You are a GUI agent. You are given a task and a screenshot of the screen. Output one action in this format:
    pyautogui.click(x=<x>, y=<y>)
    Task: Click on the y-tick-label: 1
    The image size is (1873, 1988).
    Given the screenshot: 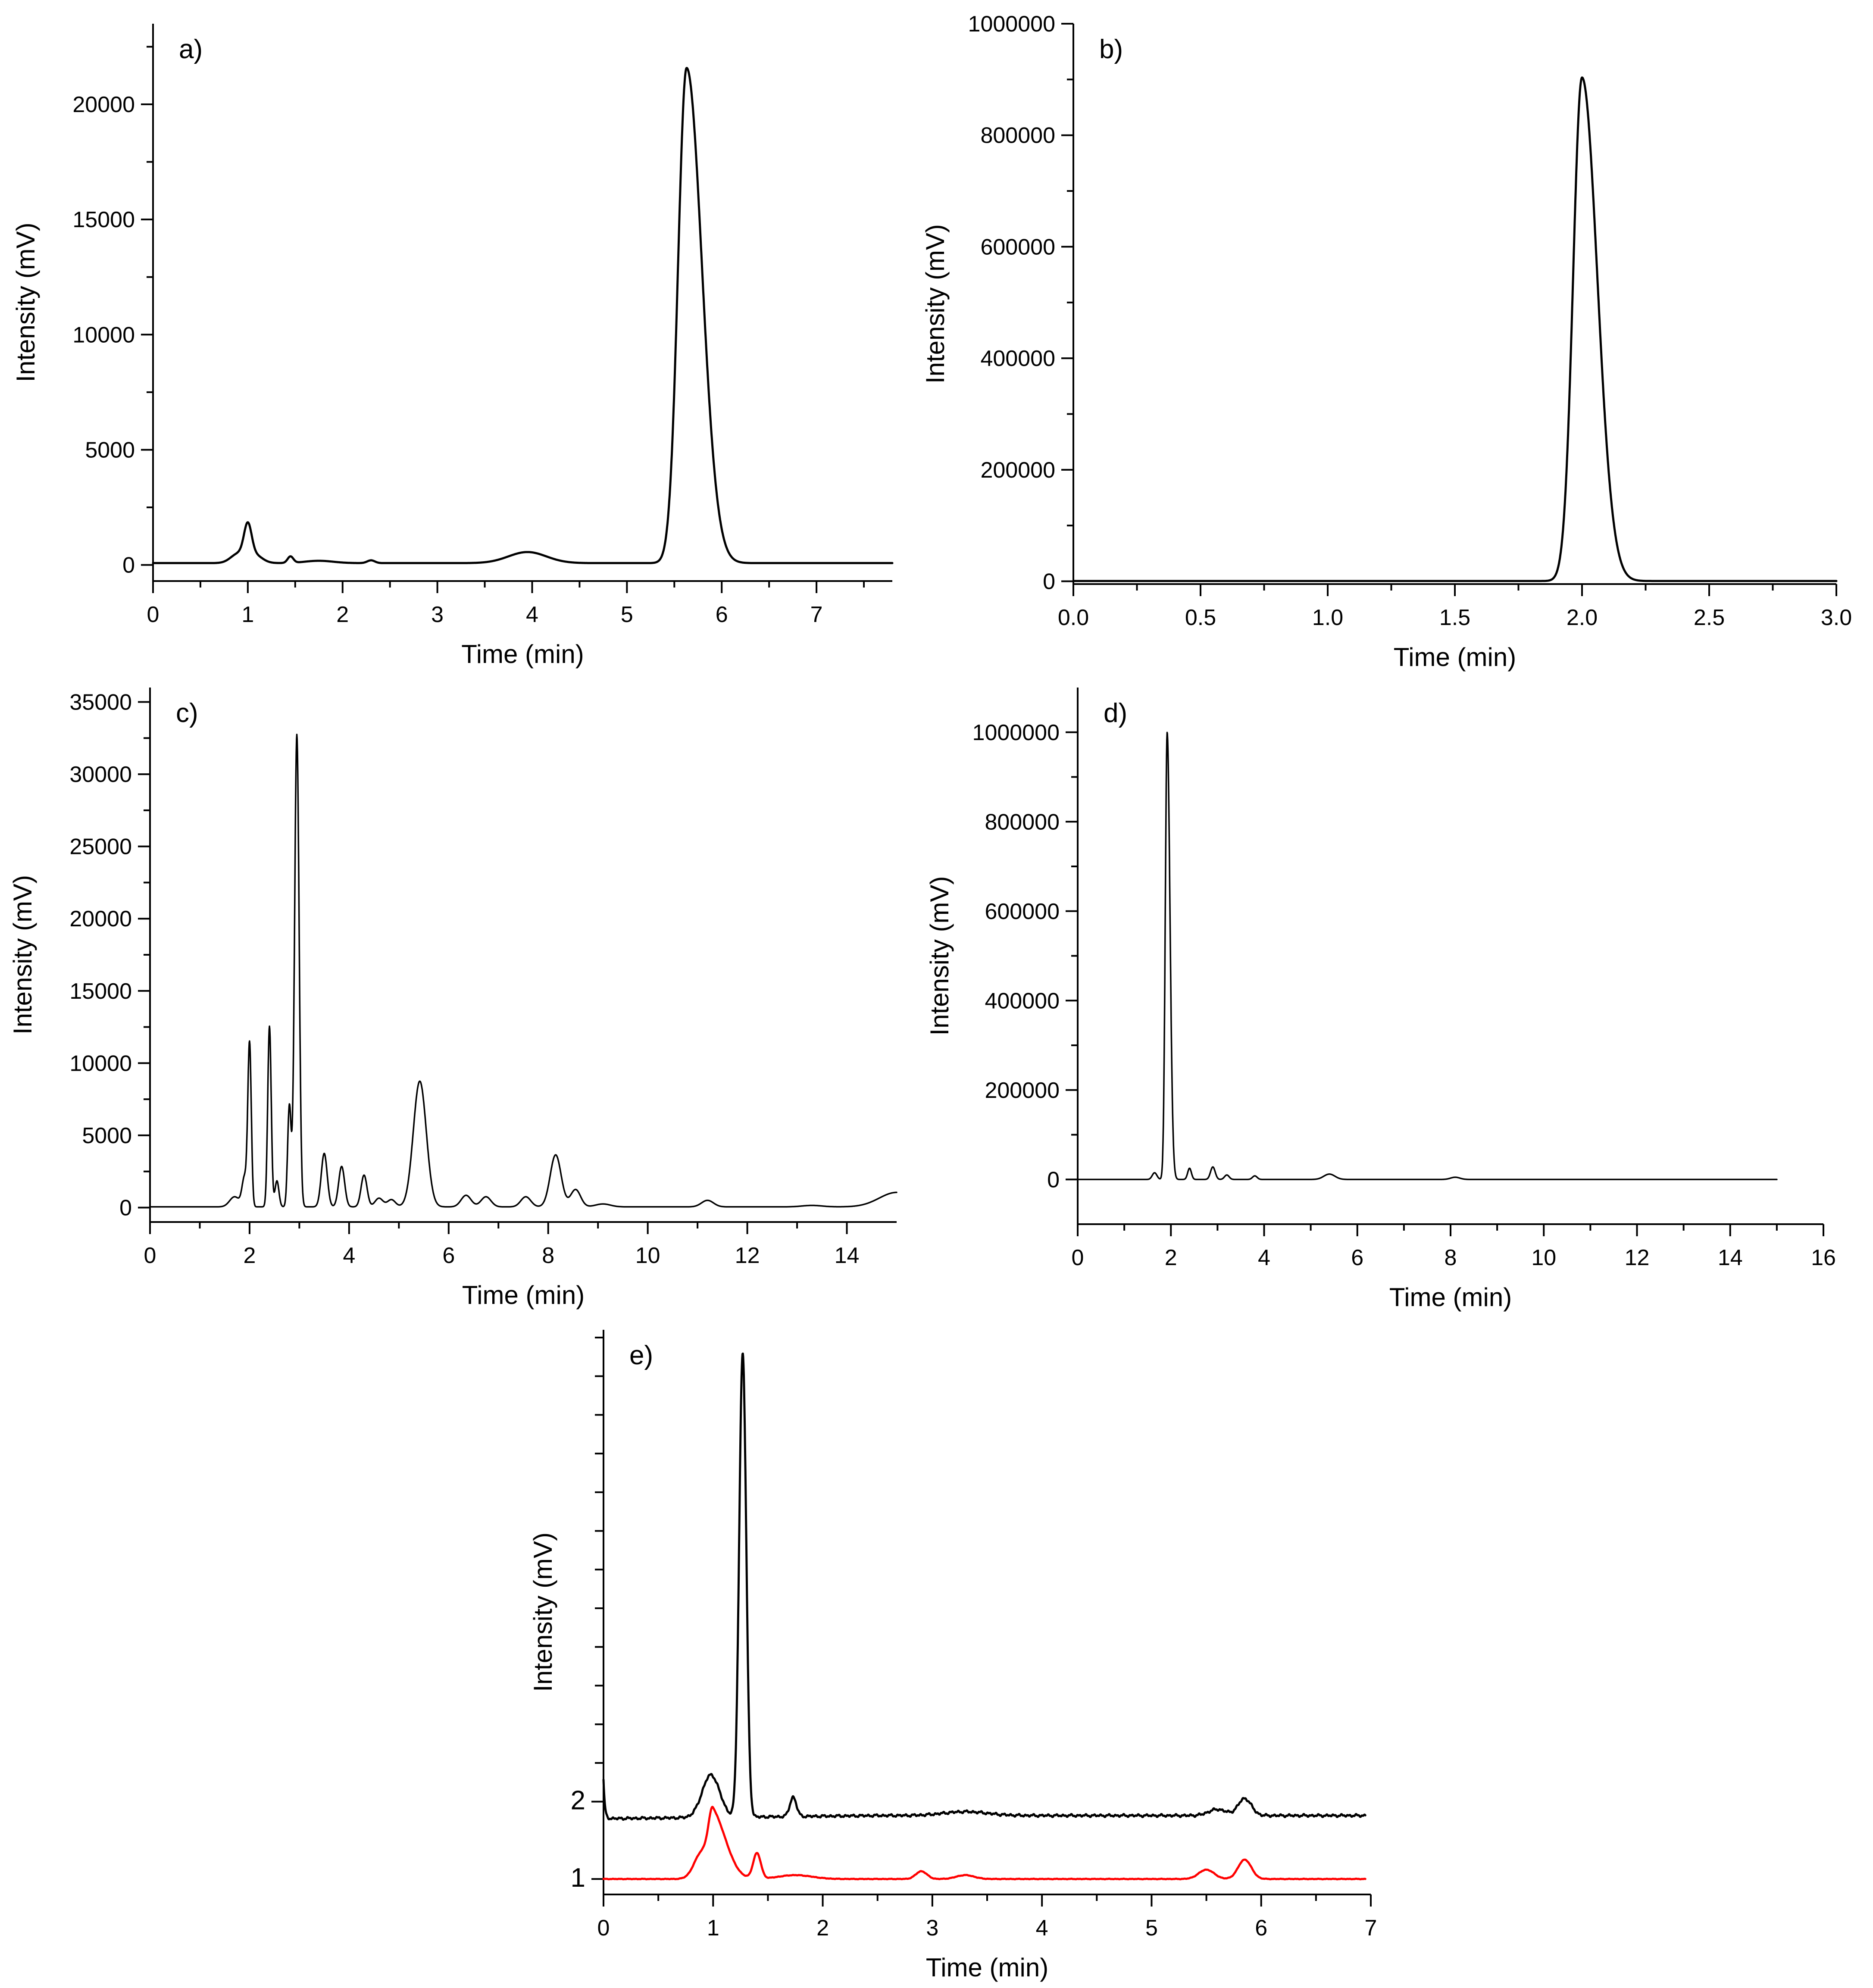 What is the action you would take?
    pyautogui.click(x=578, y=1878)
    